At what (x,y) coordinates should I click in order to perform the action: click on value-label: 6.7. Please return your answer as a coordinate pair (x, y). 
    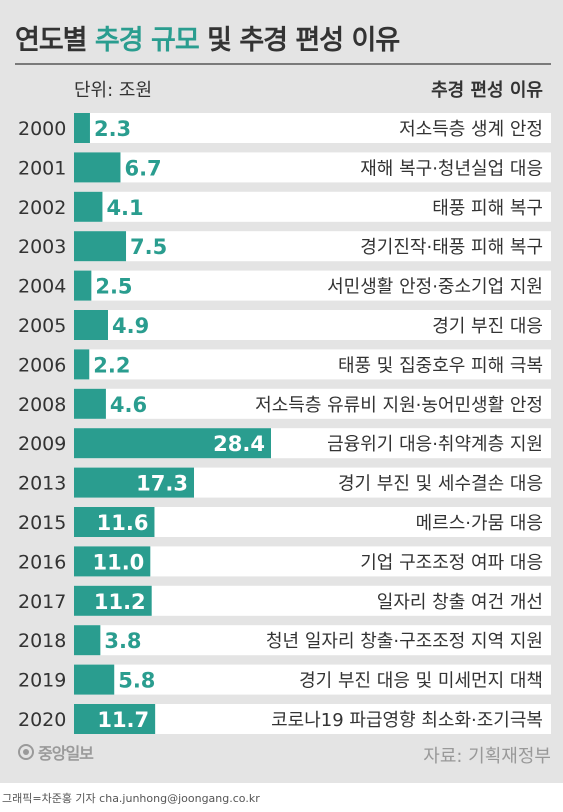
    Looking at the image, I should click on (142, 168).